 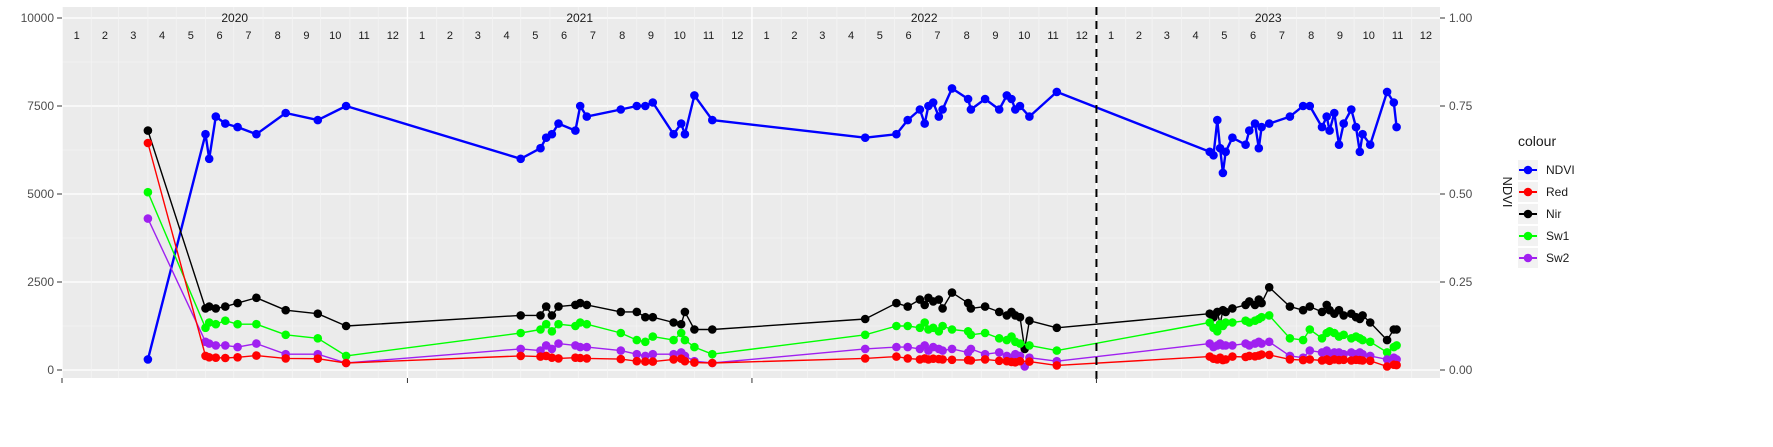 I want to click on left-axis-tick-label: 0, so click(x=50, y=370).